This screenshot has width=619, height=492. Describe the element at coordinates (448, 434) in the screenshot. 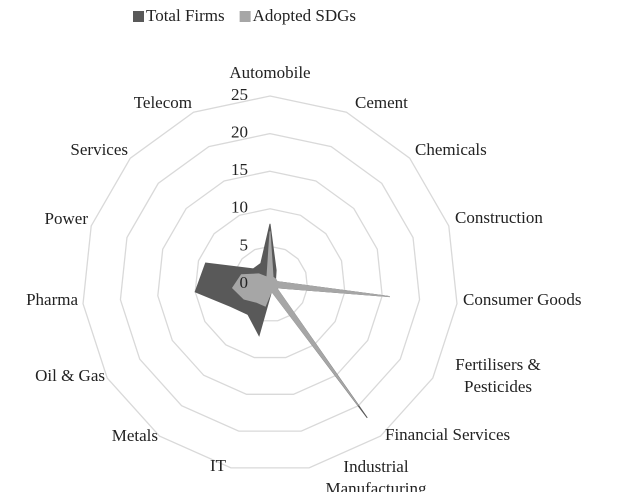

I see `category-label: Financial Services` at that location.